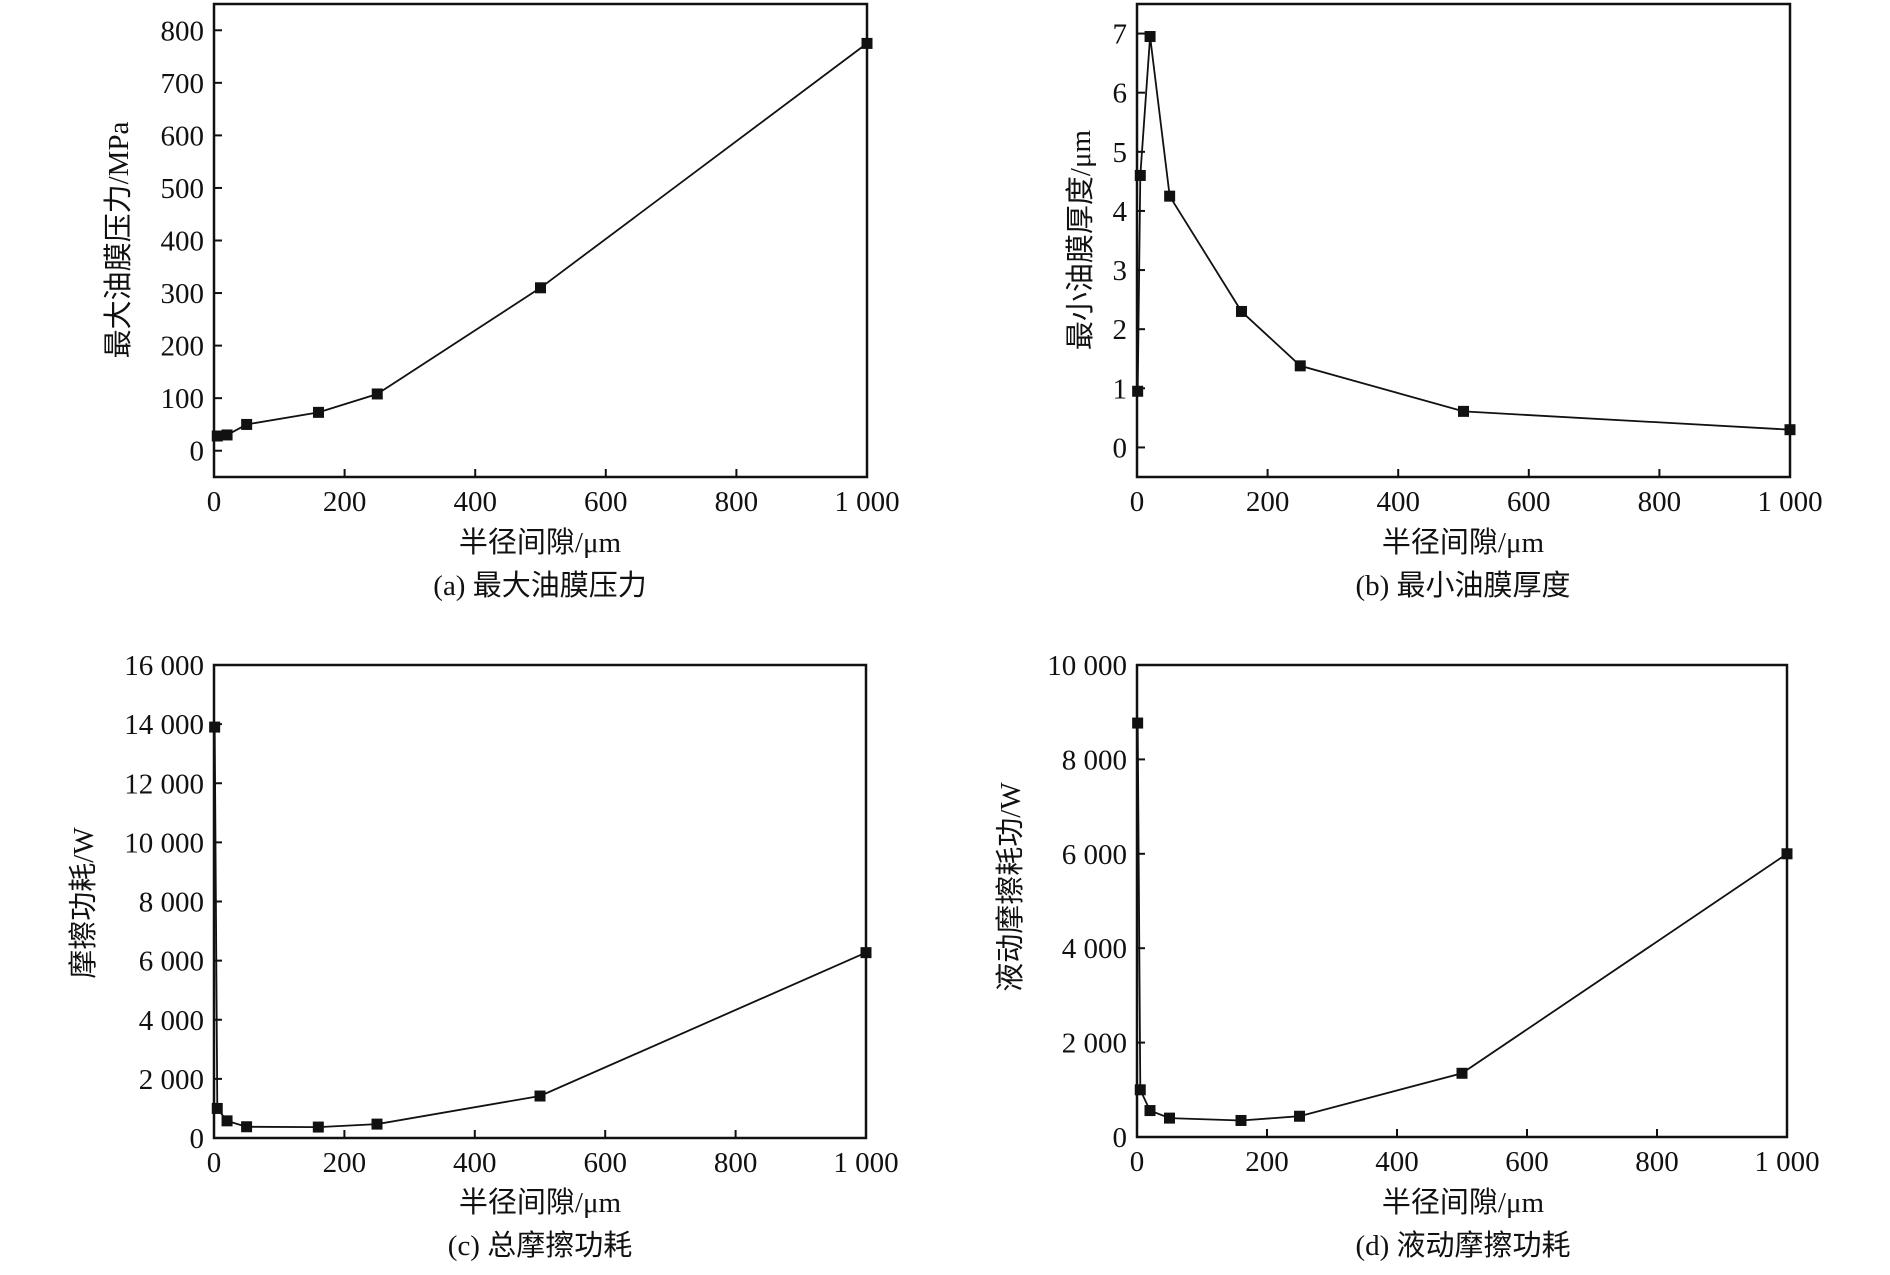  What do you see at coordinates (83, 903) in the screenshot?
I see `y-axis-label-c: 摩擦功耗/W` at bounding box center [83, 903].